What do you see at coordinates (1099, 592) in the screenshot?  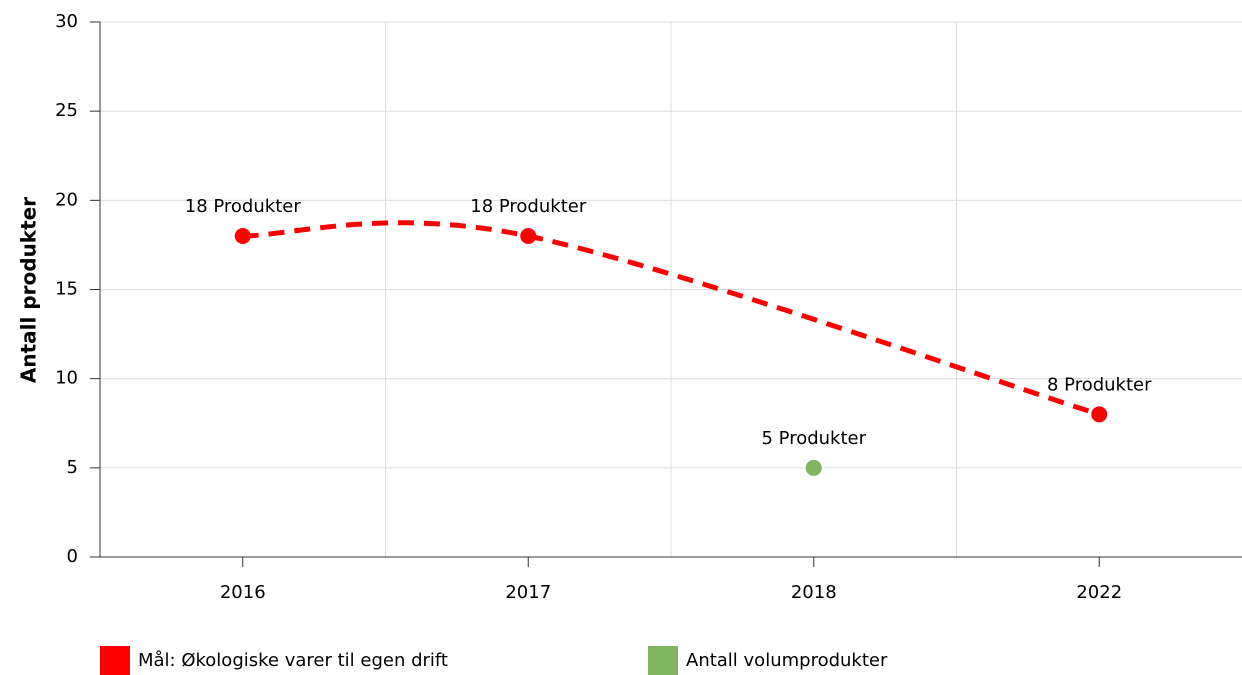 I see `x-tick-label: 2022` at bounding box center [1099, 592].